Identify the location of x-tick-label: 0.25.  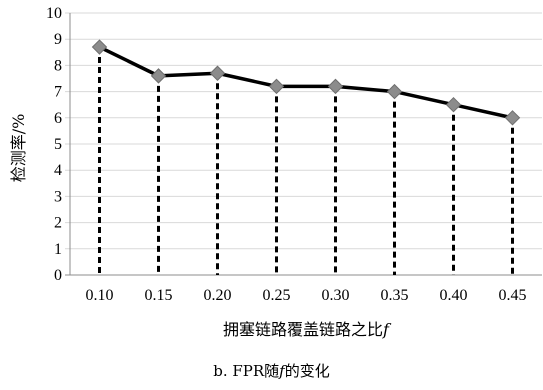
(277, 295).